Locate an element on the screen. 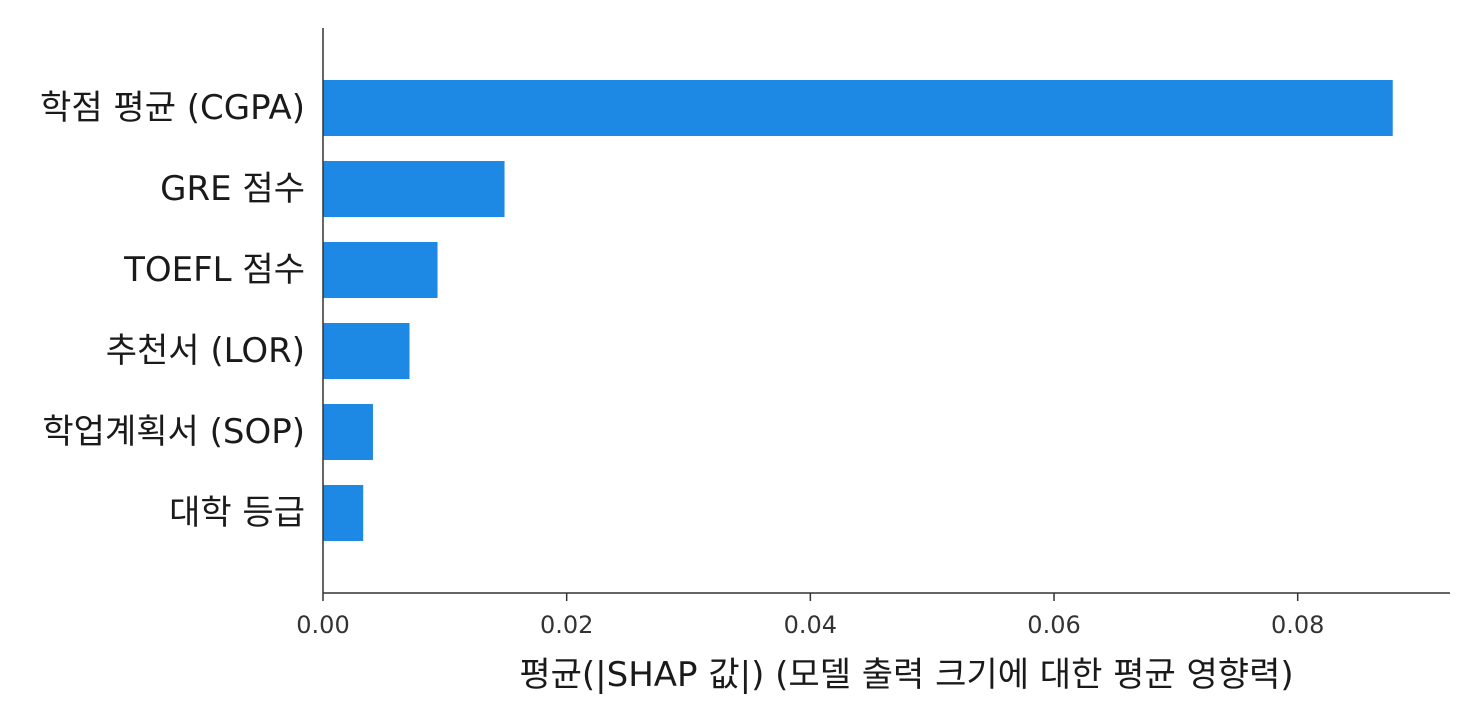  category-label: 학점 평균 (CGPA) is located at coordinates (172, 108).